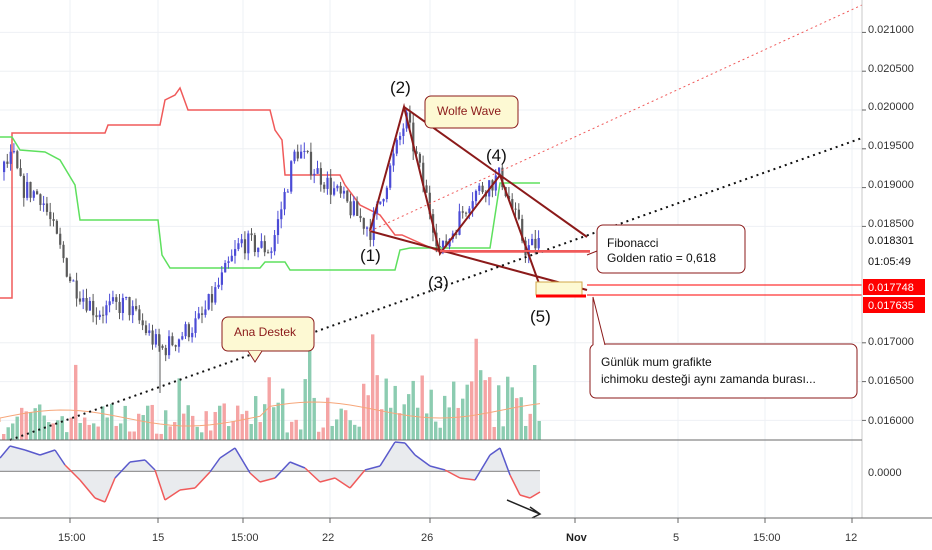  What do you see at coordinates (891, 30) in the screenshot?
I see `y-tick-label: 0.021000` at bounding box center [891, 30].